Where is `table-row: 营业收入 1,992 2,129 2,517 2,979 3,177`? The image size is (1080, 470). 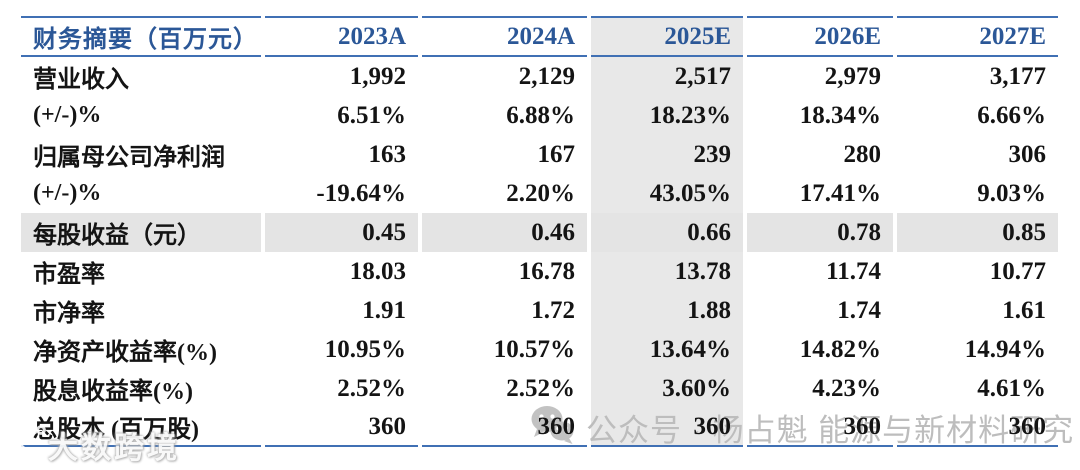
table-row: 营业收入 1,992 2,129 2,517 2,979 3,177 is located at coordinates (539, 76).